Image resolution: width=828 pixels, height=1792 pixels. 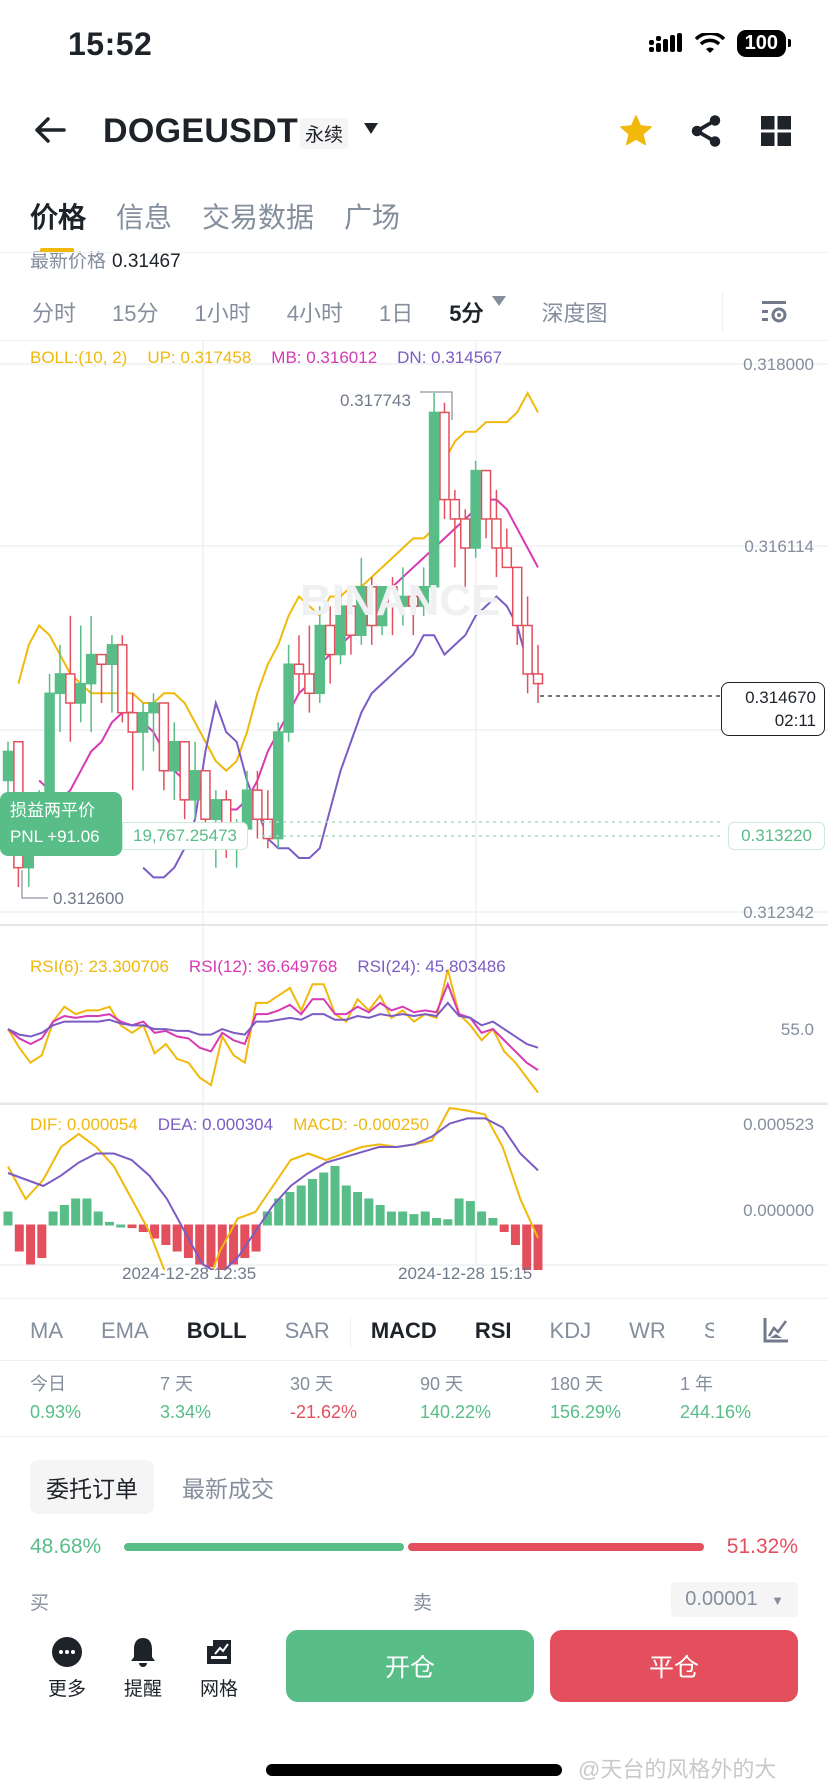 I want to click on stat-value: 3.34%, so click(x=186, y=1412).